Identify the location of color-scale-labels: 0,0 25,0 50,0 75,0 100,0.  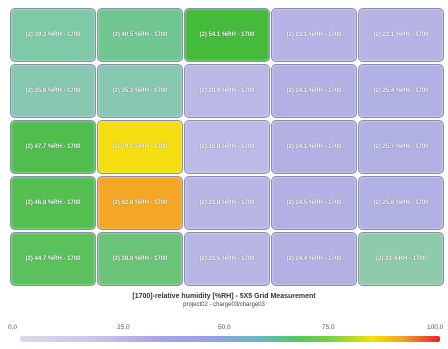
(224, 329).